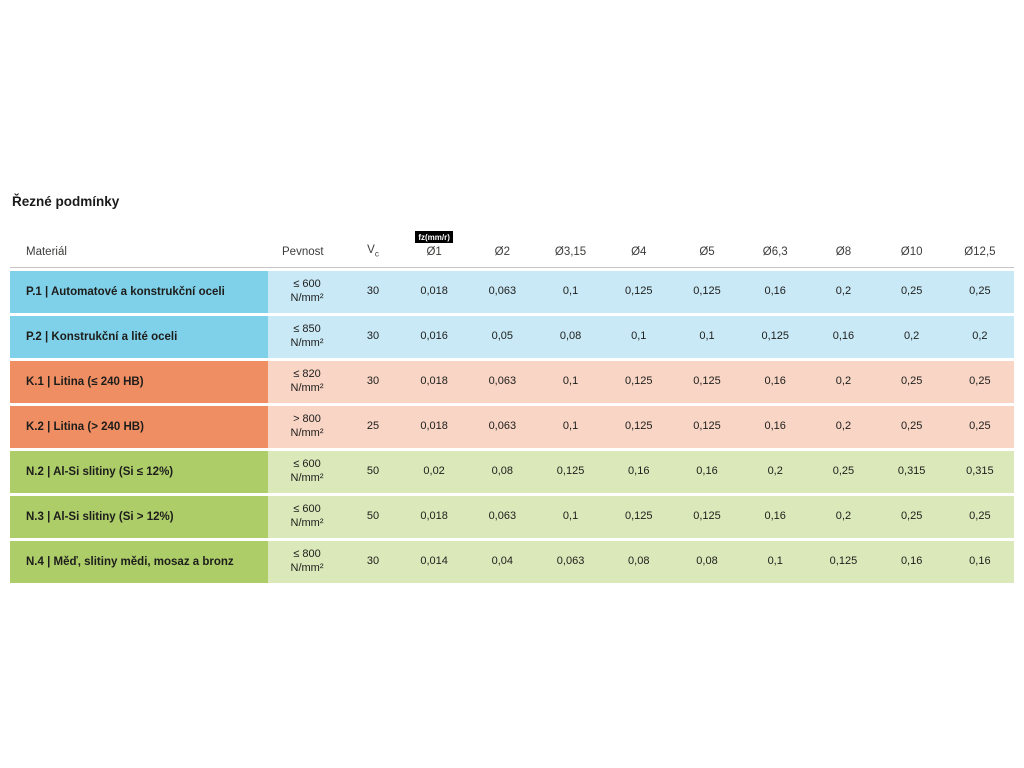  I want to click on material-cell: N.2 | Al-Si slitiny (Si ≤ 12%), so click(139, 472).